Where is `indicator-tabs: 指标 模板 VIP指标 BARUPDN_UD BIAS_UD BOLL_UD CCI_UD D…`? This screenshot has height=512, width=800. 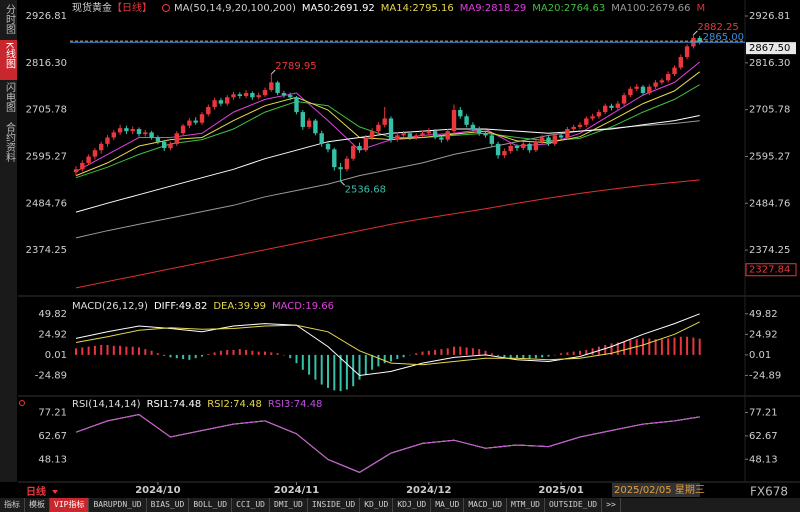 indicator-tabs: 指标 模板 VIP指标 BARUPDN_UD BIAS_UD BOLL_UD CCI_UD D… is located at coordinates (400, 505).